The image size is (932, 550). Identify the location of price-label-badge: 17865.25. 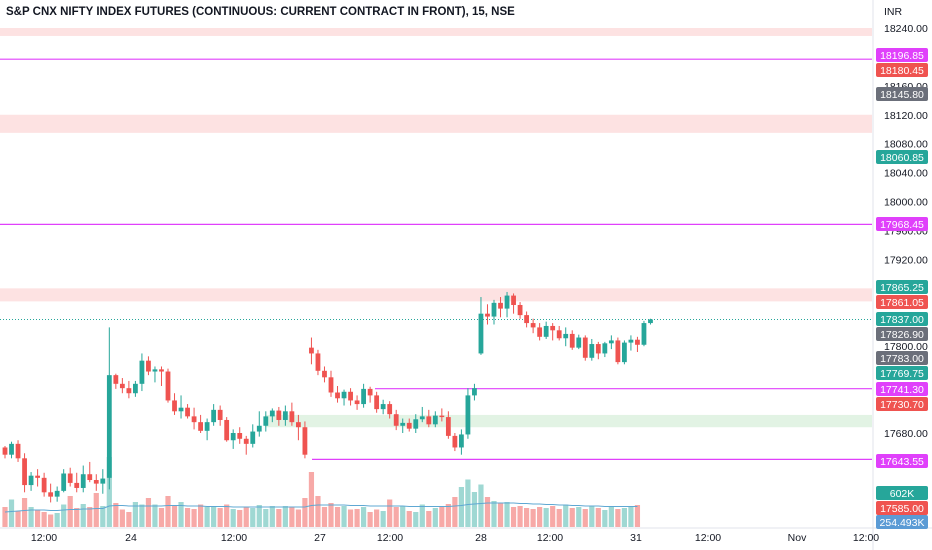
(902, 287).